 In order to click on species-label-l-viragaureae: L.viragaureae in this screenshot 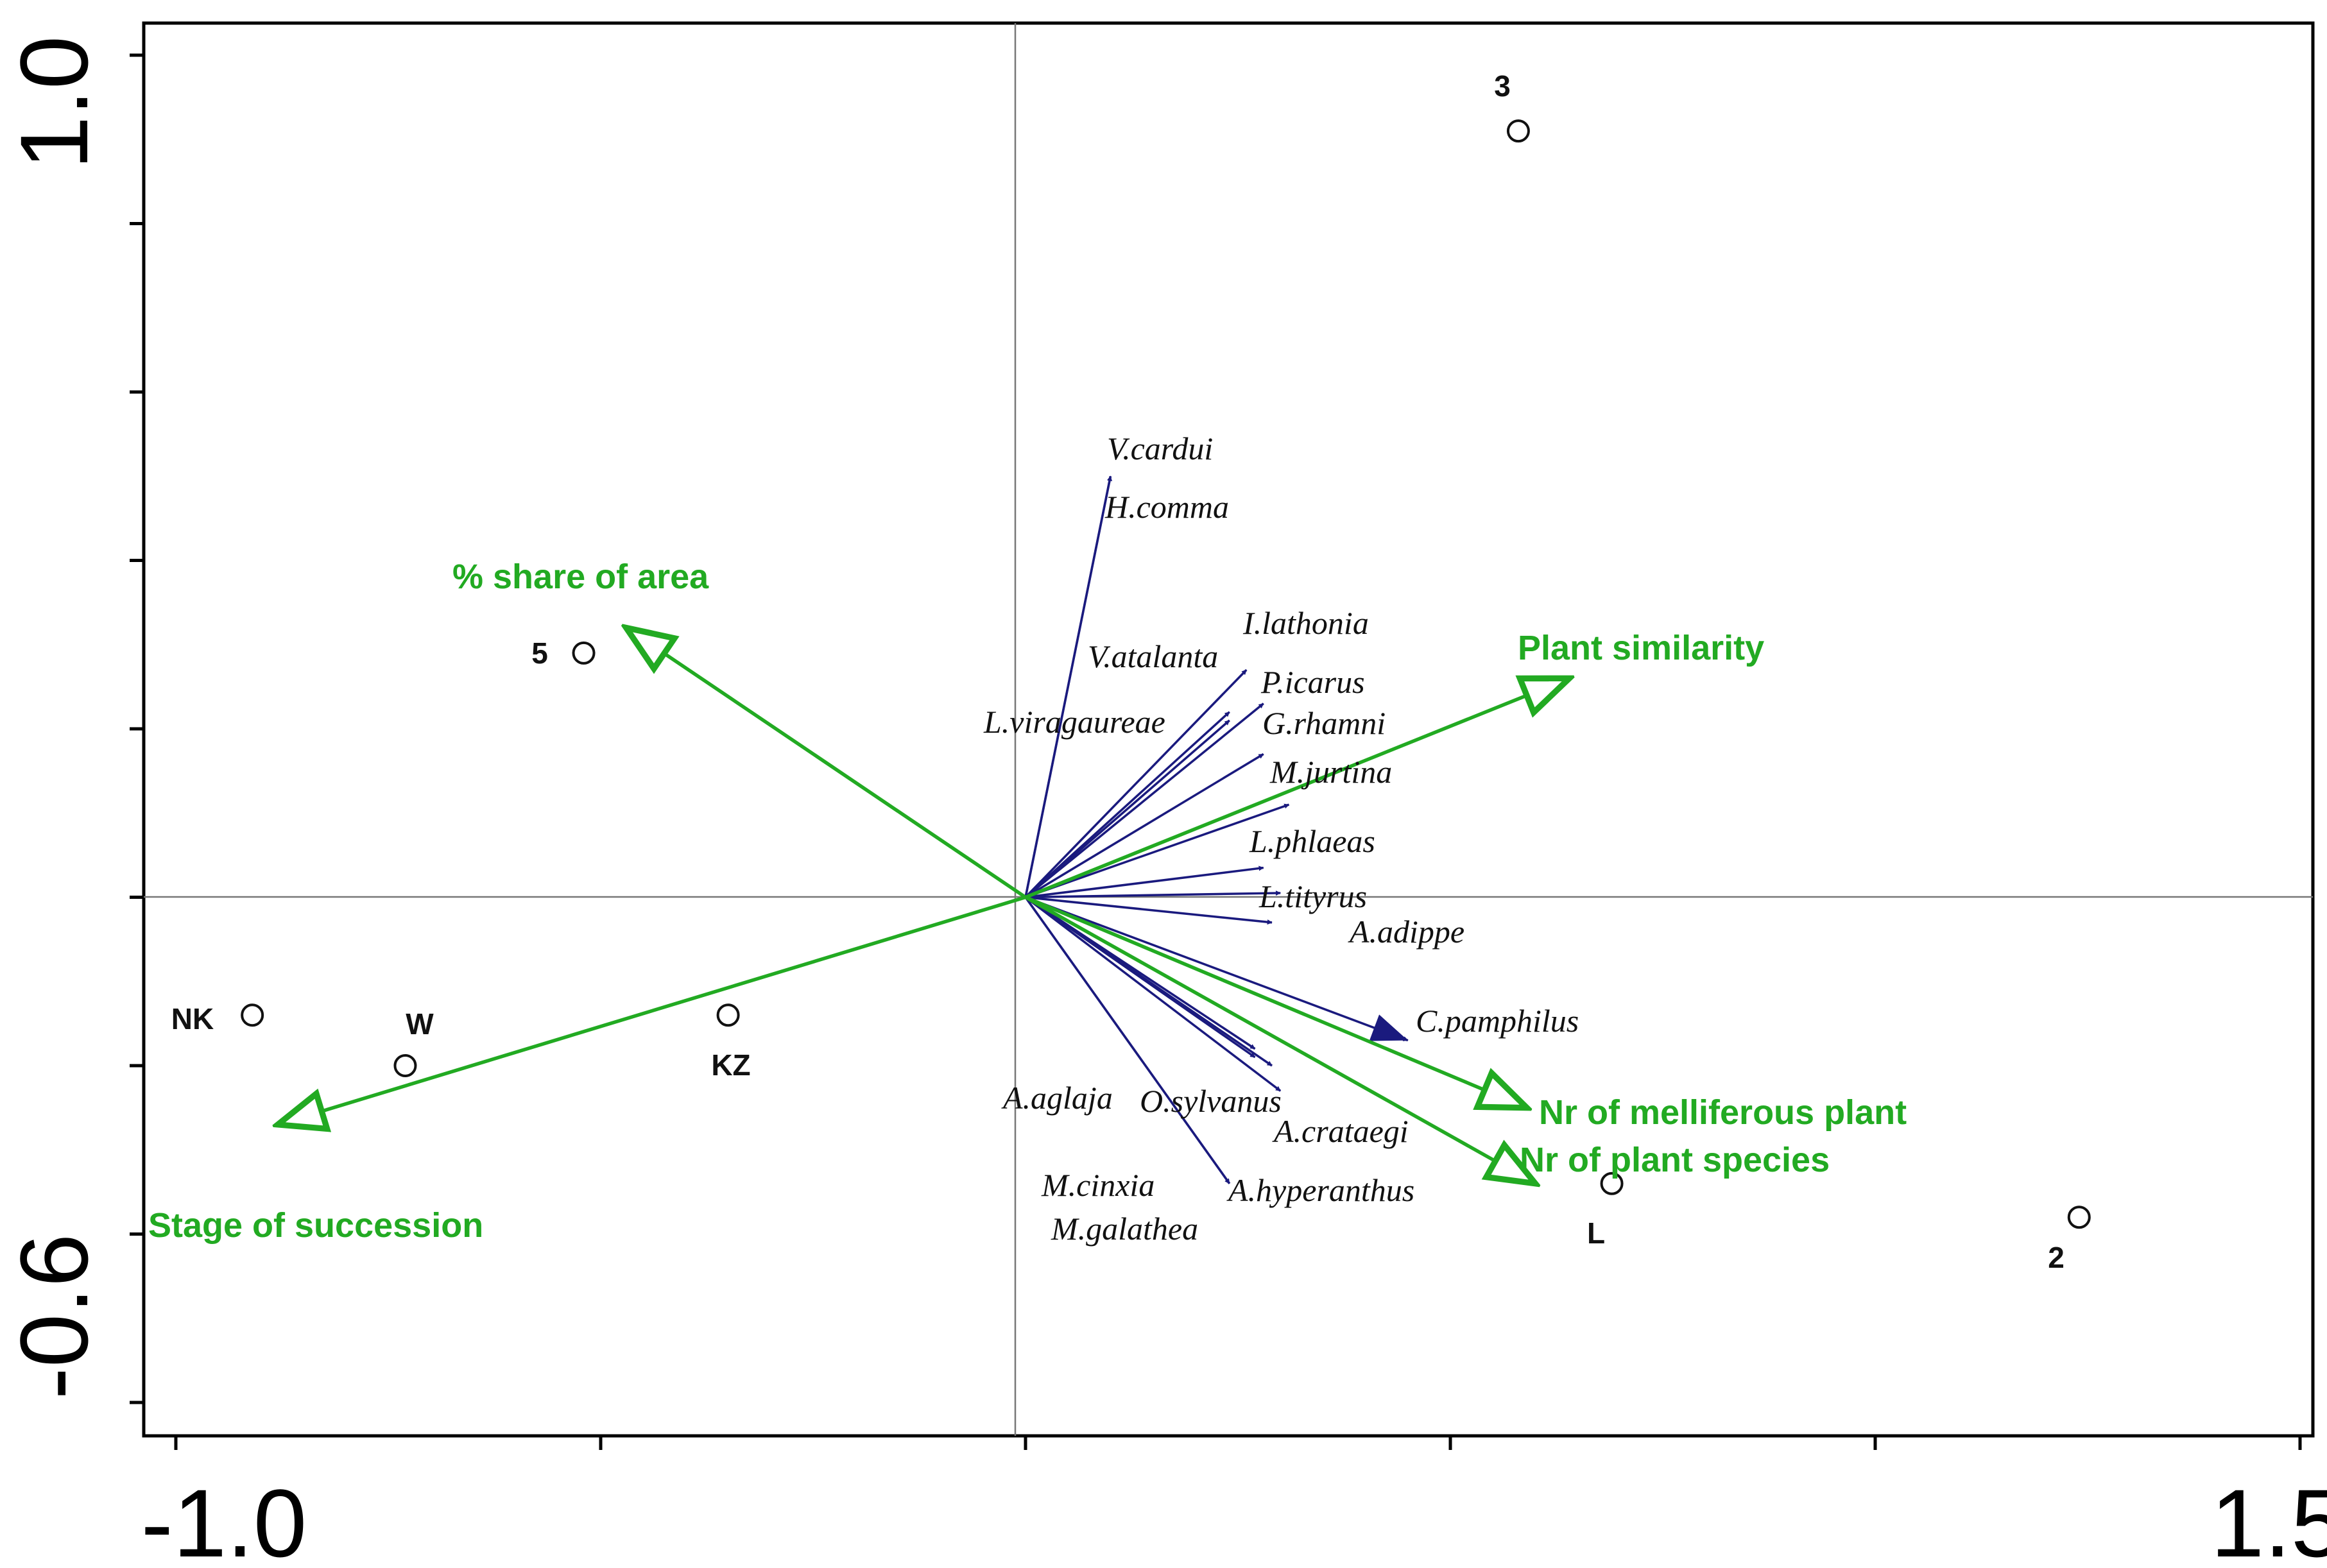, I will do `click(1074, 722)`.